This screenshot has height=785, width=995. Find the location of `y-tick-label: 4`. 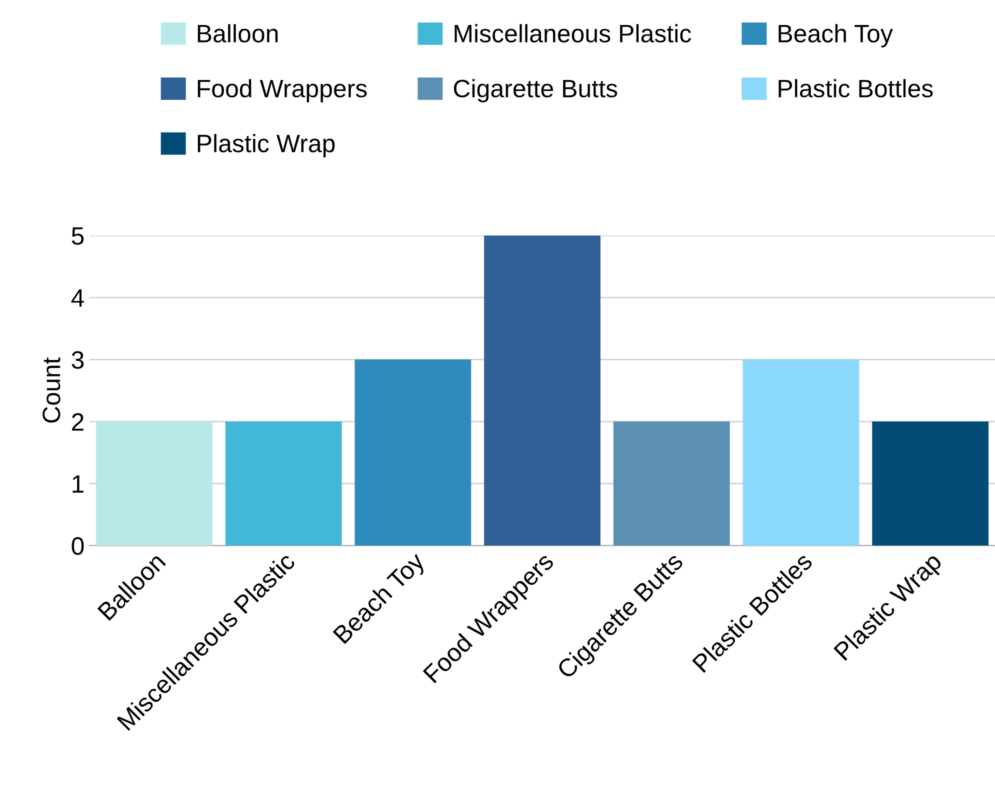

y-tick-label: 4 is located at coordinates (77, 298).